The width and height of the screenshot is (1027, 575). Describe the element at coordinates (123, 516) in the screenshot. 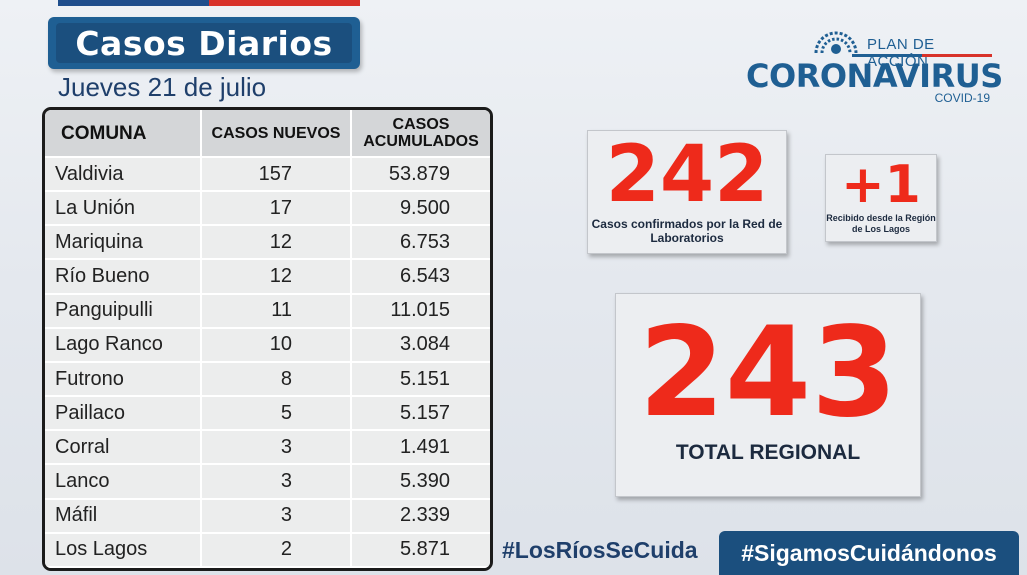

I see `cell-comuna: Máfil` at that location.